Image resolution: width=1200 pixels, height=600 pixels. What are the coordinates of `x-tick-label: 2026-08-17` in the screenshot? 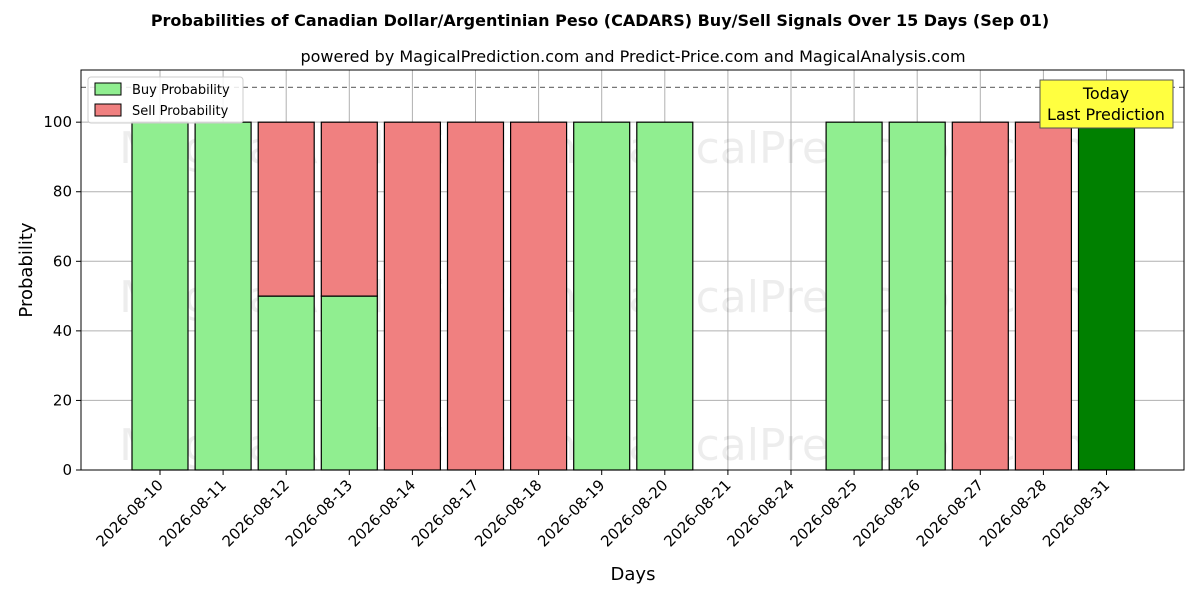 It's located at (445, 513).